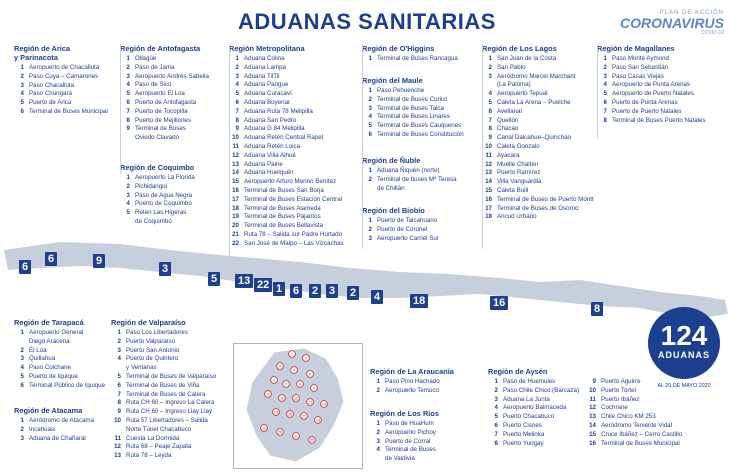 This screenshot has width=734, height=475. Describe the element at coordinates (592, 434) in the screenshot. I see `item-number: 15` at that location.